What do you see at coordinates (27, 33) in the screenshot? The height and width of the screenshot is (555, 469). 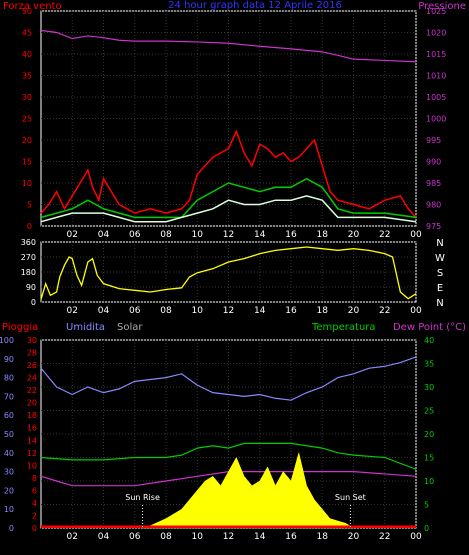 I see `wind-tick-45: 45` at bounding box center [27, 33].